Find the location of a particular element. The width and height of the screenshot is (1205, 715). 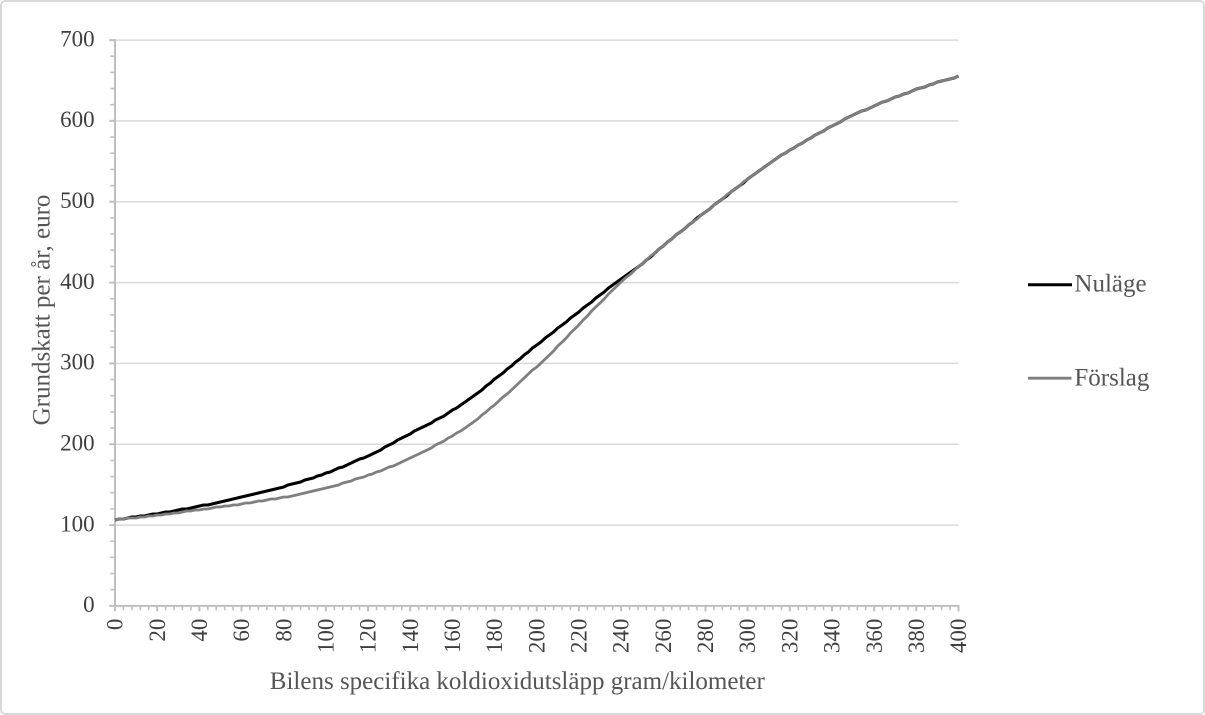

svg-text: 340 is located at coordinates (832, 636).